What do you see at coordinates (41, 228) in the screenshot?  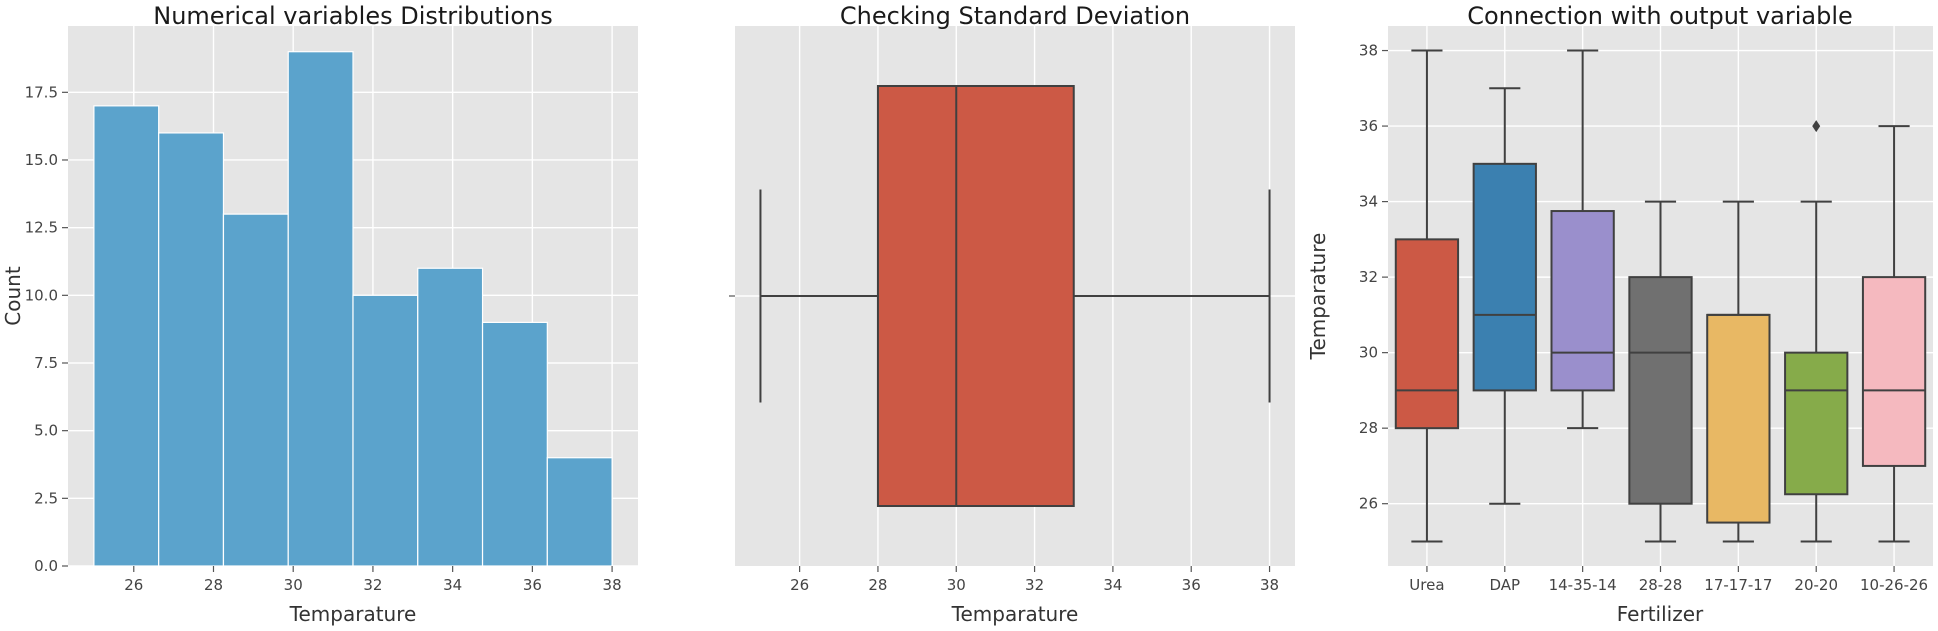 I see `y-tick-label: 12.5` at bounding box center [41, 228].